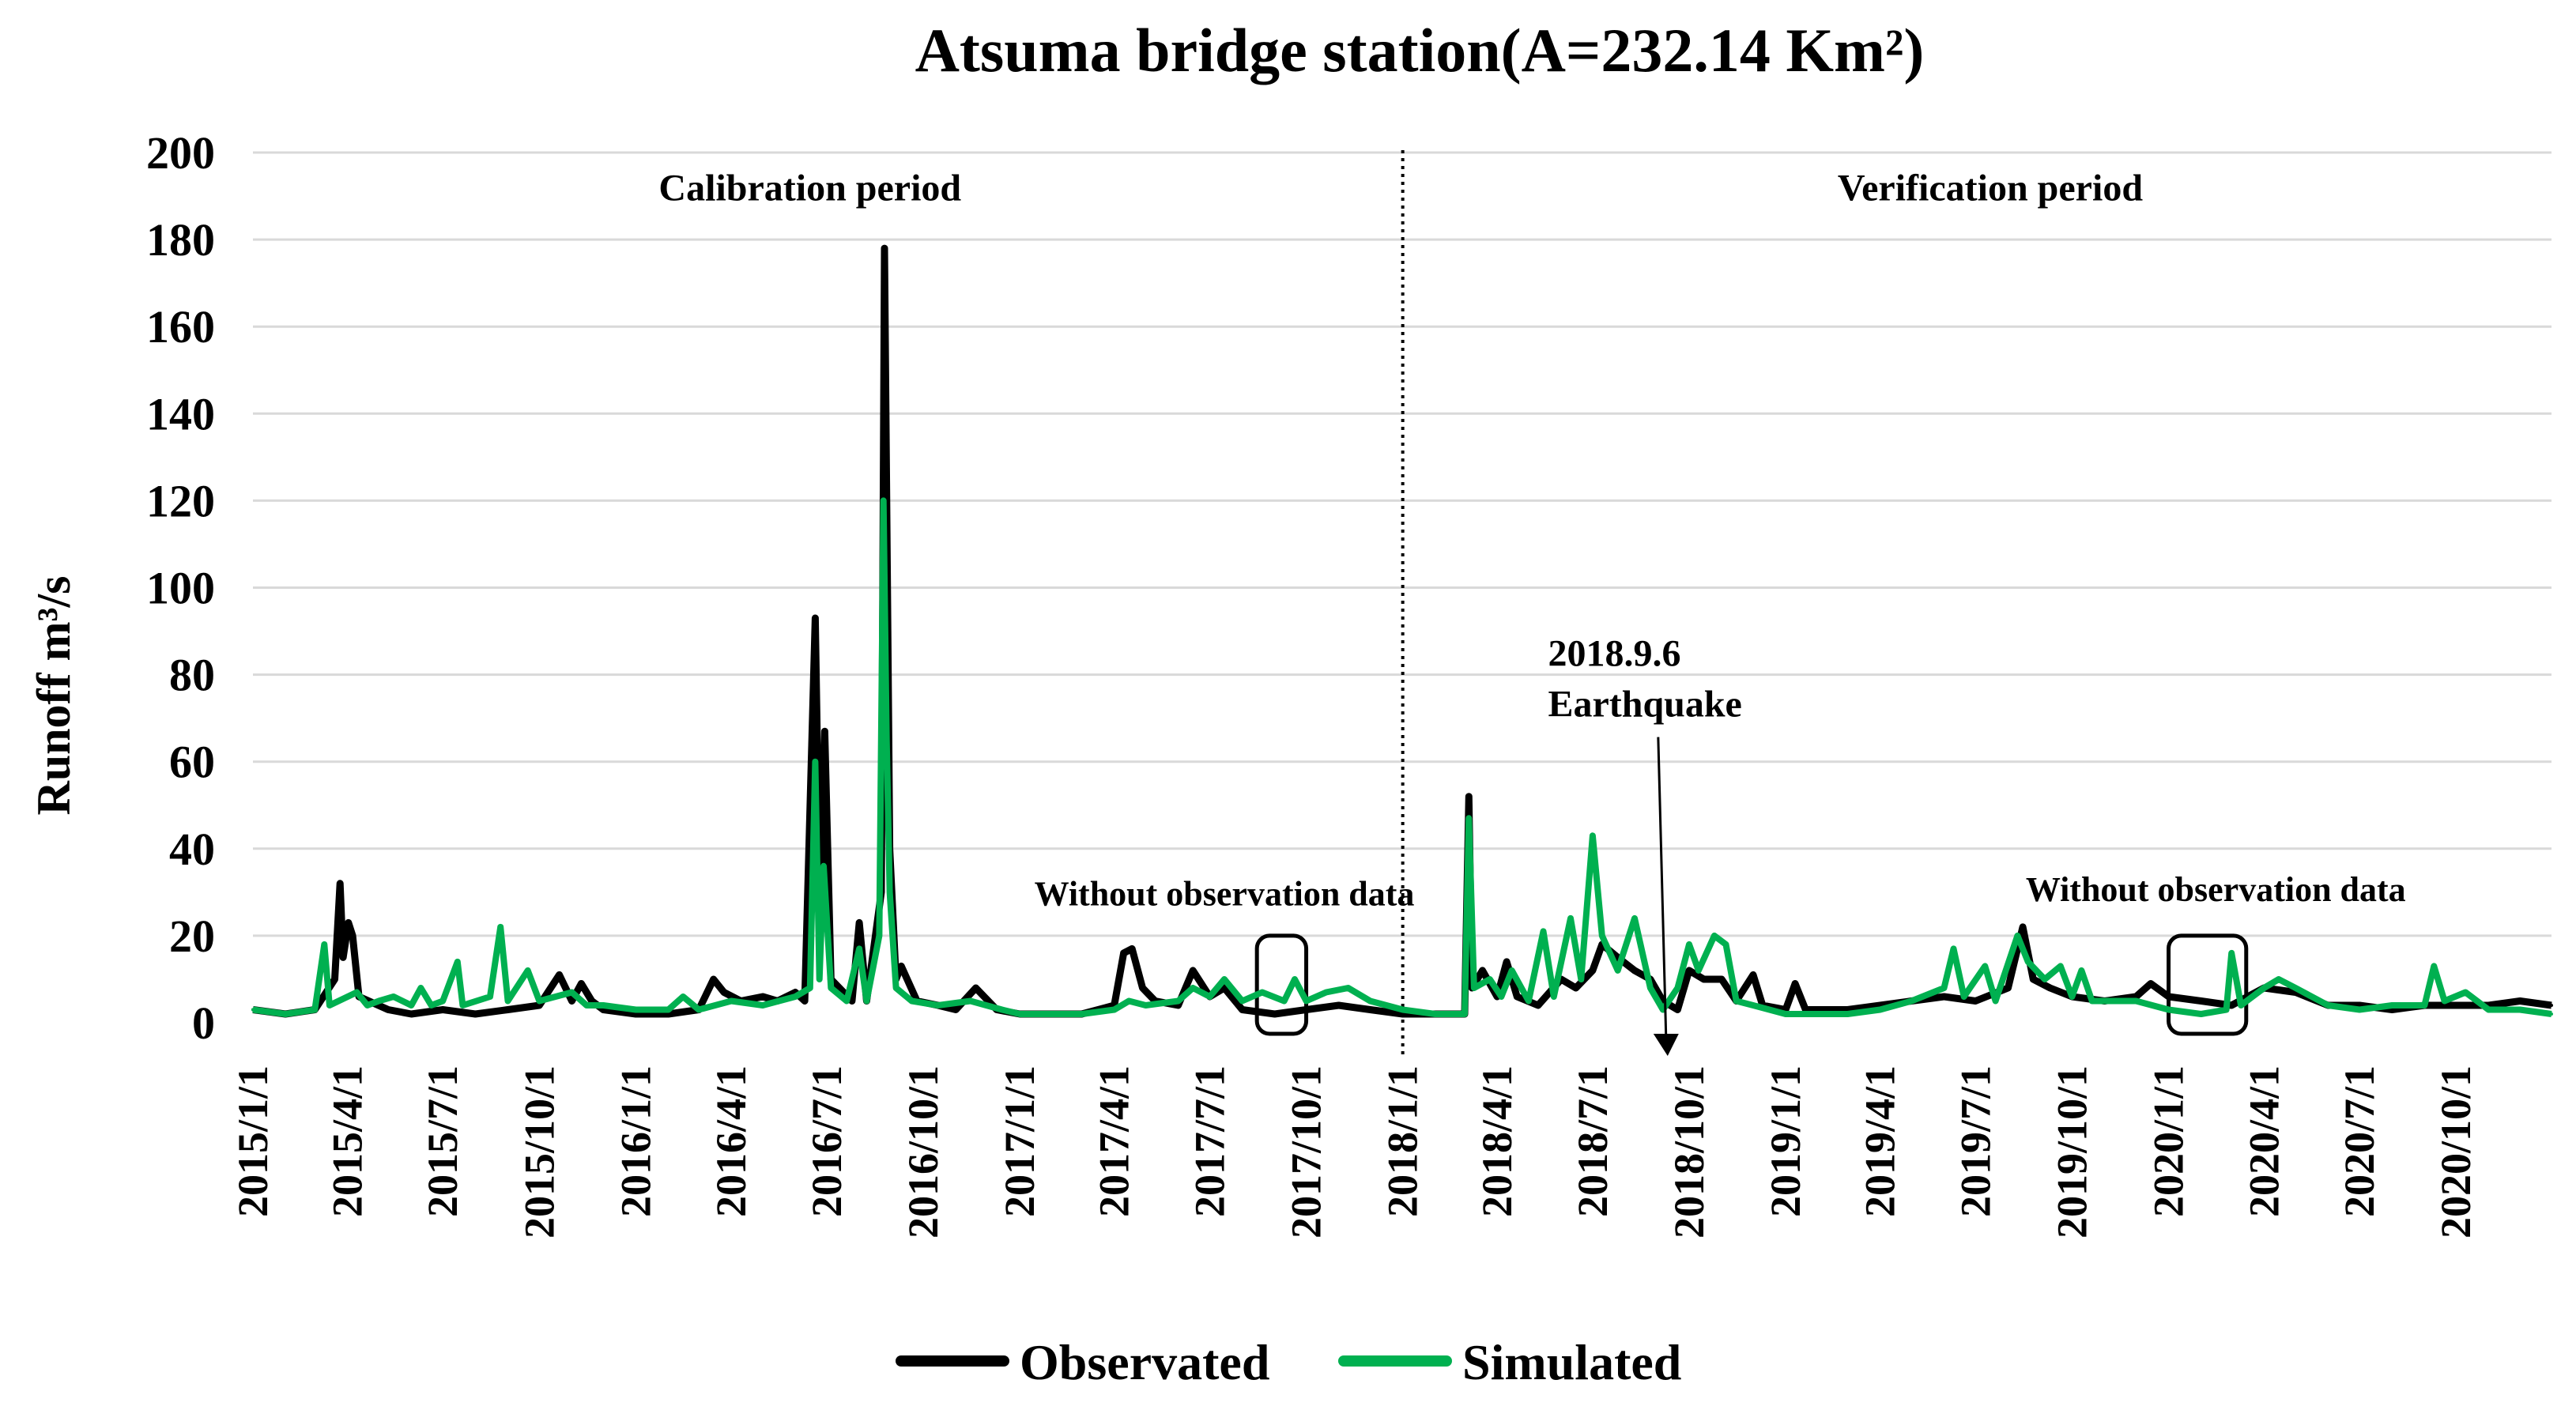  What do you see at coordinates (809, 188) in the screenshot?
I see `annotation-label: Calibration period` at bounding box center [809, 188].